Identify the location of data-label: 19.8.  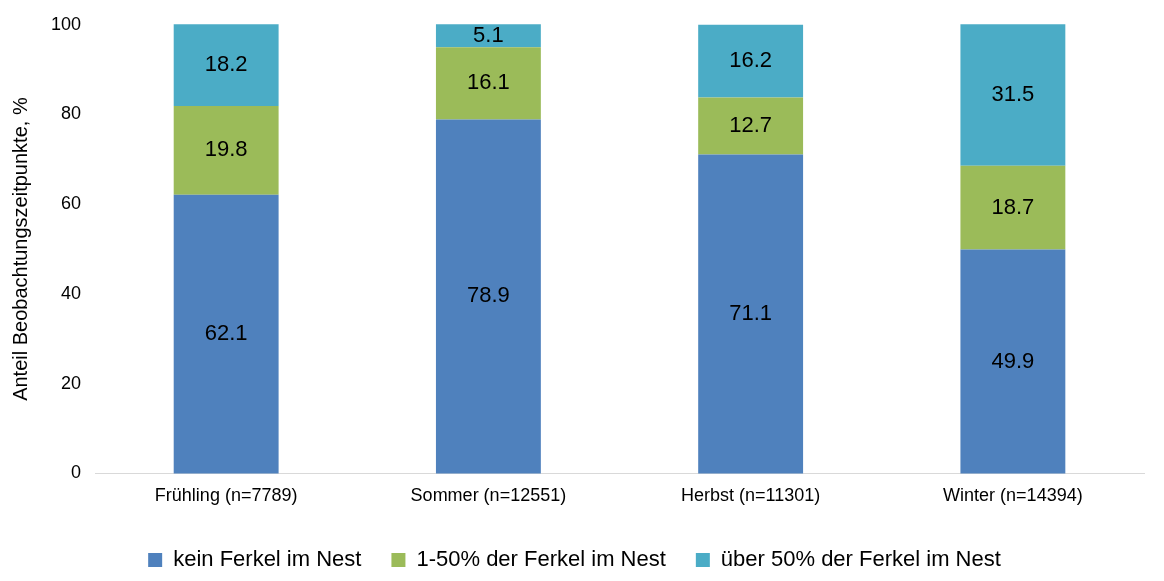
(226, 149).